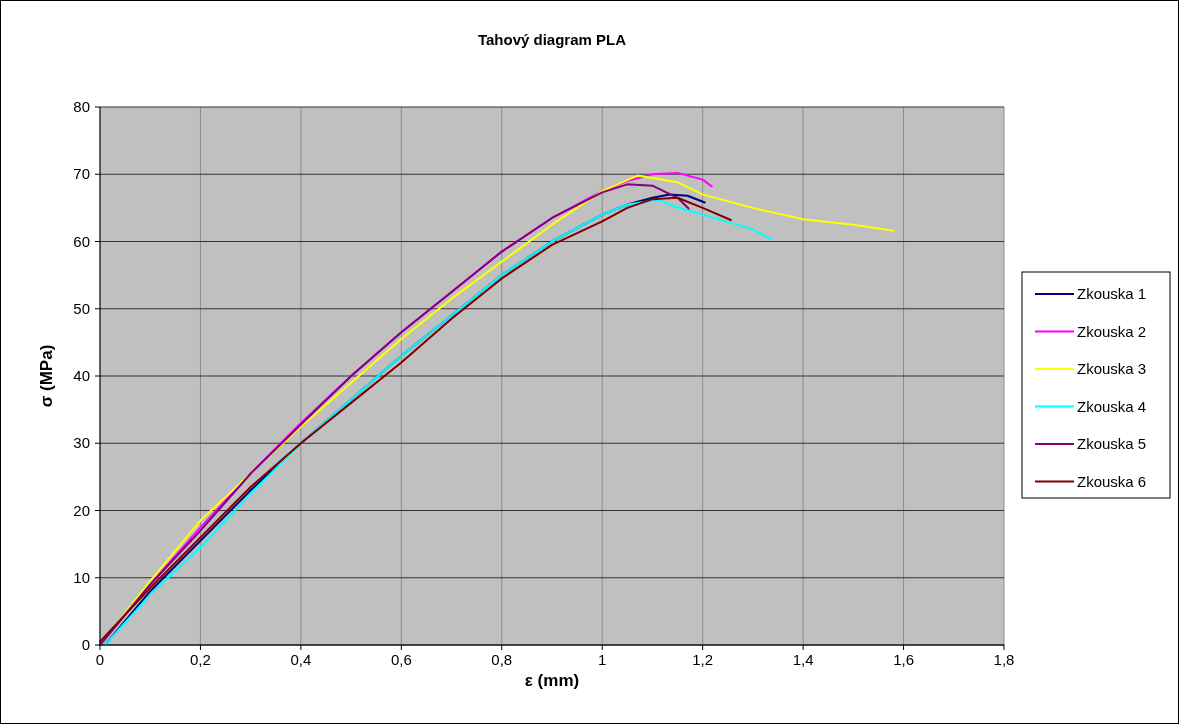 Image resolution: width=1179 pixels, height=724 pixels. What do you see at coordinates (81, 308) in the screenshot?
I see `y-tick-label: 50` at bounding box center [81, 308].